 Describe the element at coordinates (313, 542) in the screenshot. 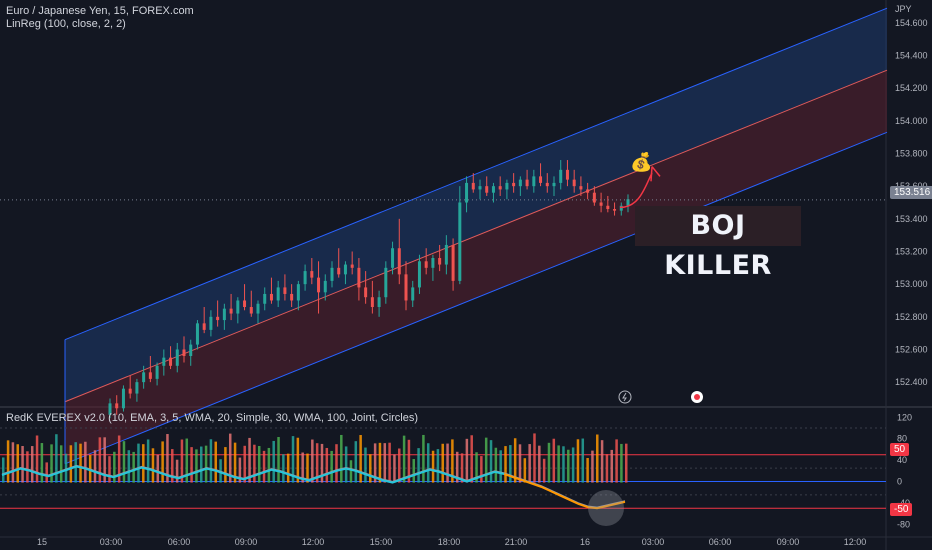

I see `time-tick-label: 12:00` at that location.